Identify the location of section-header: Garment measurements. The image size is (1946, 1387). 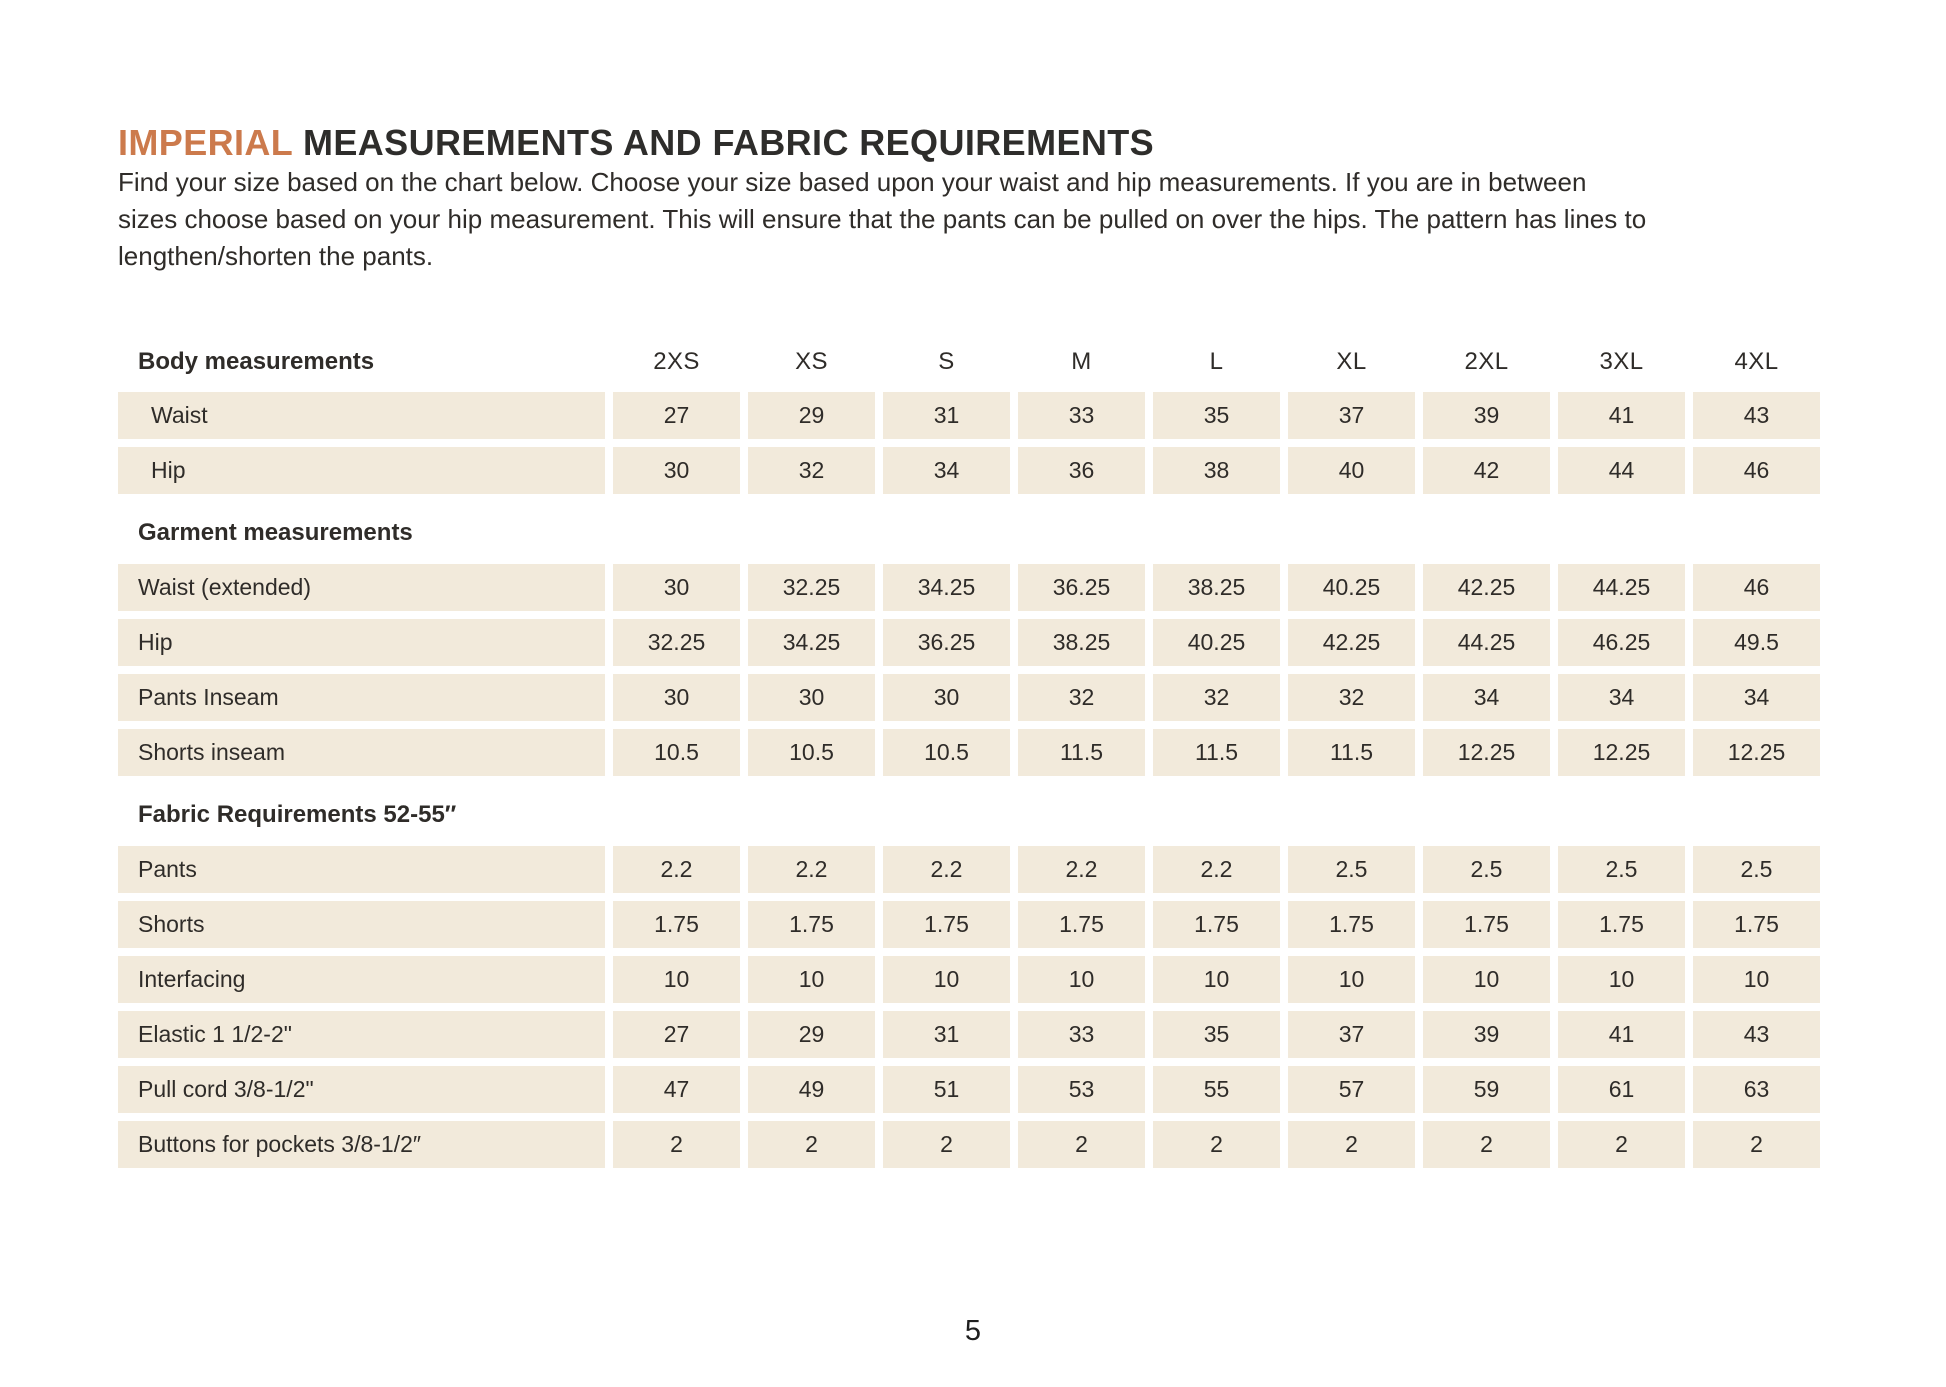
(275, 532).